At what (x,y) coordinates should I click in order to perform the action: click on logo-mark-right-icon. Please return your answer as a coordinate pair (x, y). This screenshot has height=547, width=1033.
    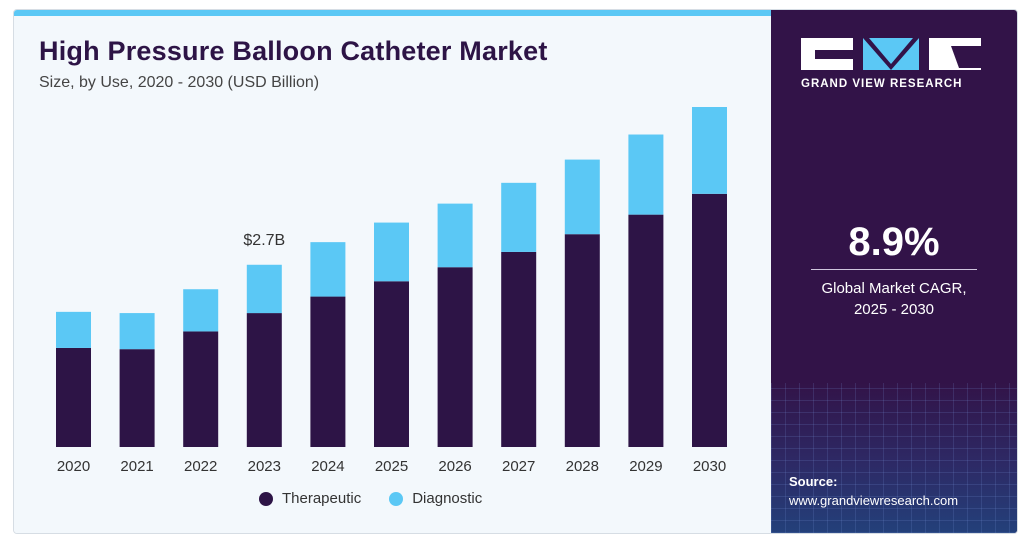
    Looking at the image, I should click on (955, 54).